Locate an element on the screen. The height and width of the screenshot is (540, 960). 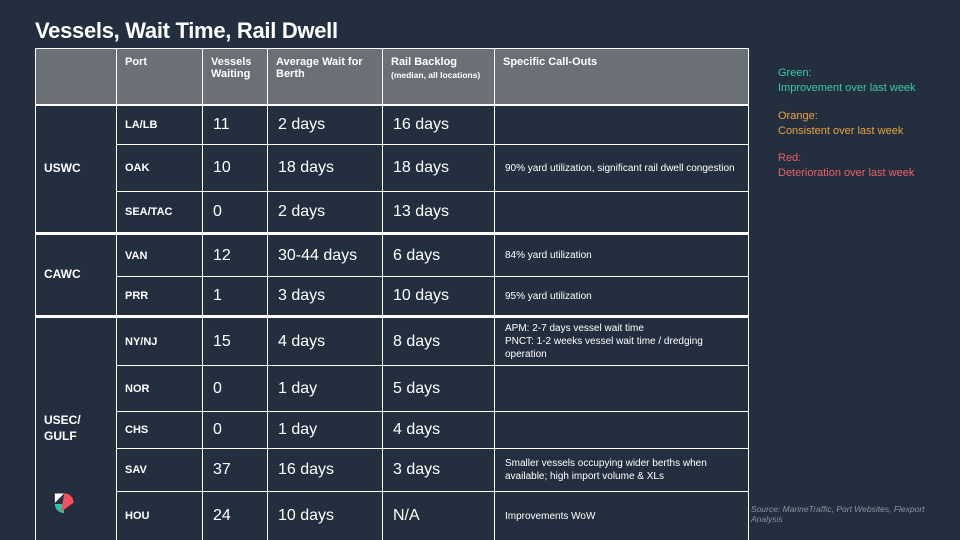
port-cell: SAV is located at coordinates (159, 470).